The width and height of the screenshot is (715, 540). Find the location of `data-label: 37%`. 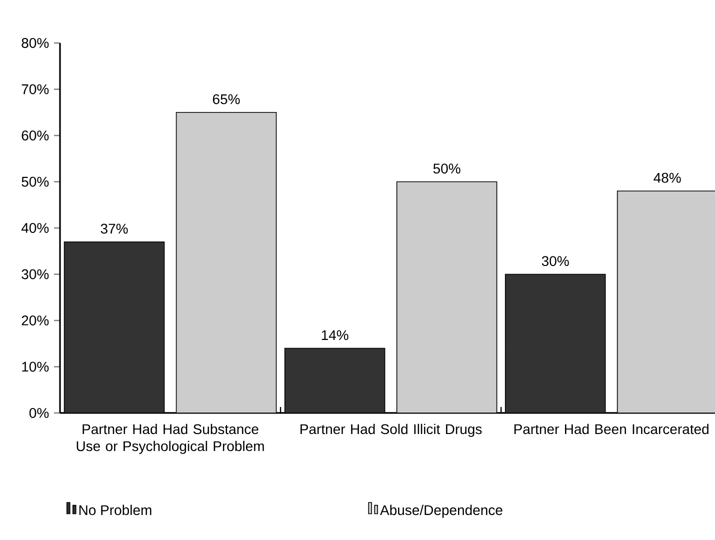

data-label: 37% is located at coordinates (114, 229).